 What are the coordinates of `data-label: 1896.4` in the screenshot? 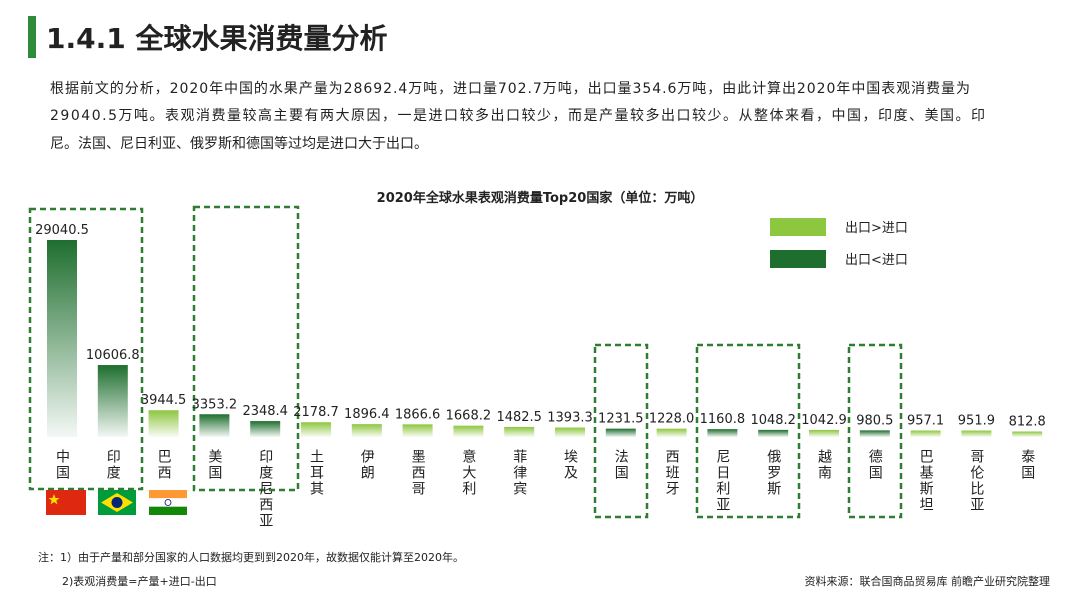 It's located at (367, 414).